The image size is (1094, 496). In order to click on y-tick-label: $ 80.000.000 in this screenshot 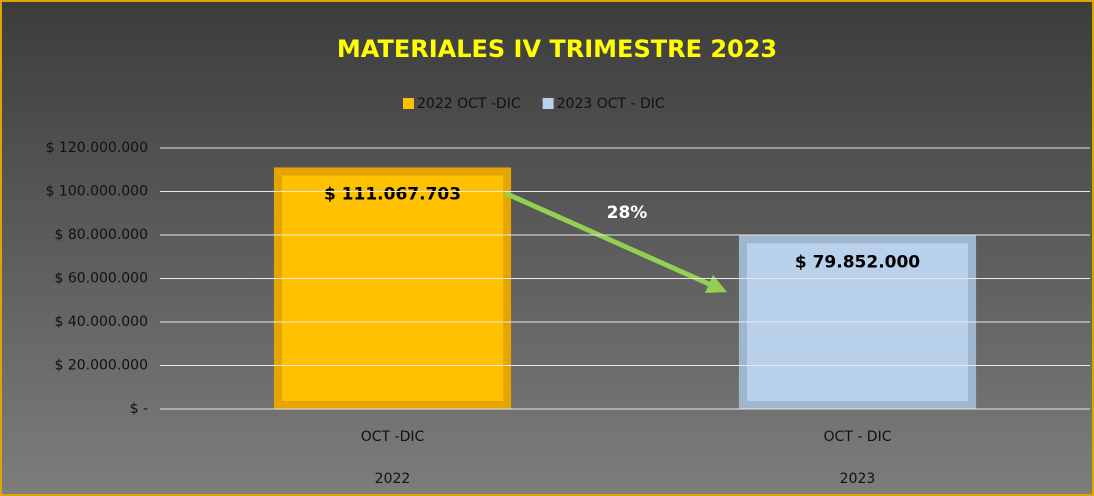, I will do `click(101, 235)`.